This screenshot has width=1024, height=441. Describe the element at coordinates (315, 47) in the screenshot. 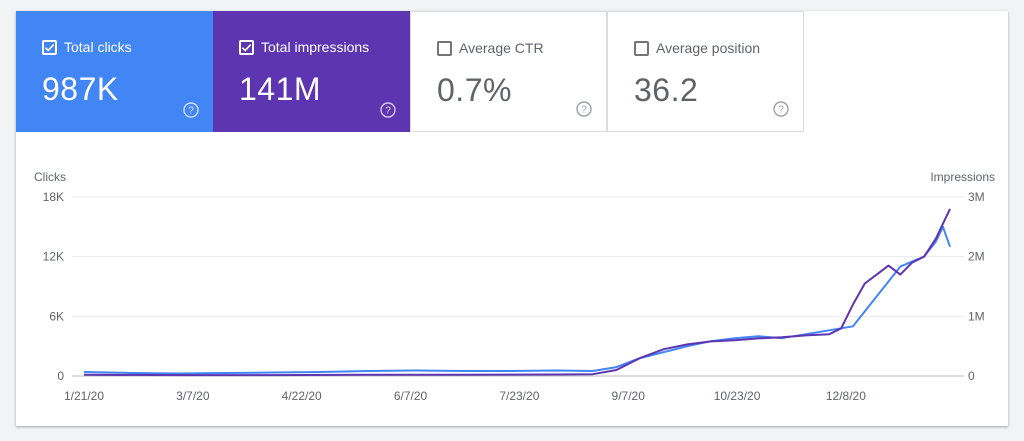

I see `metric-label: Total impressions` at that location.